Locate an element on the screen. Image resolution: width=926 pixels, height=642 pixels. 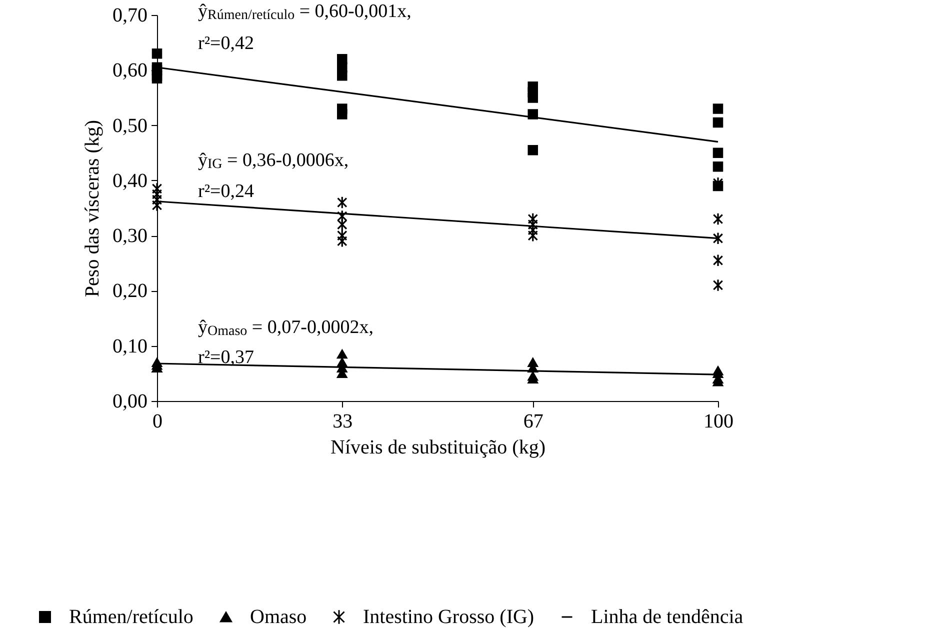
legend-label: Omaso is located at coordinates (278, 617).